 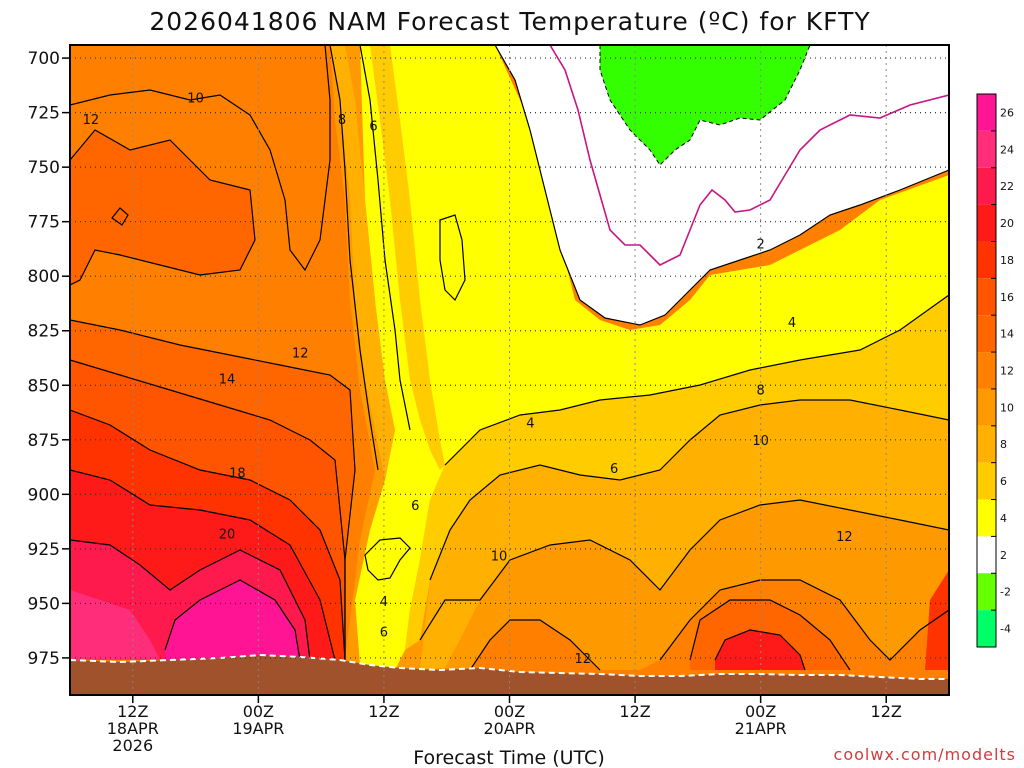 I want to click on colorbar-label: 14, so click(x=1007, y=334).